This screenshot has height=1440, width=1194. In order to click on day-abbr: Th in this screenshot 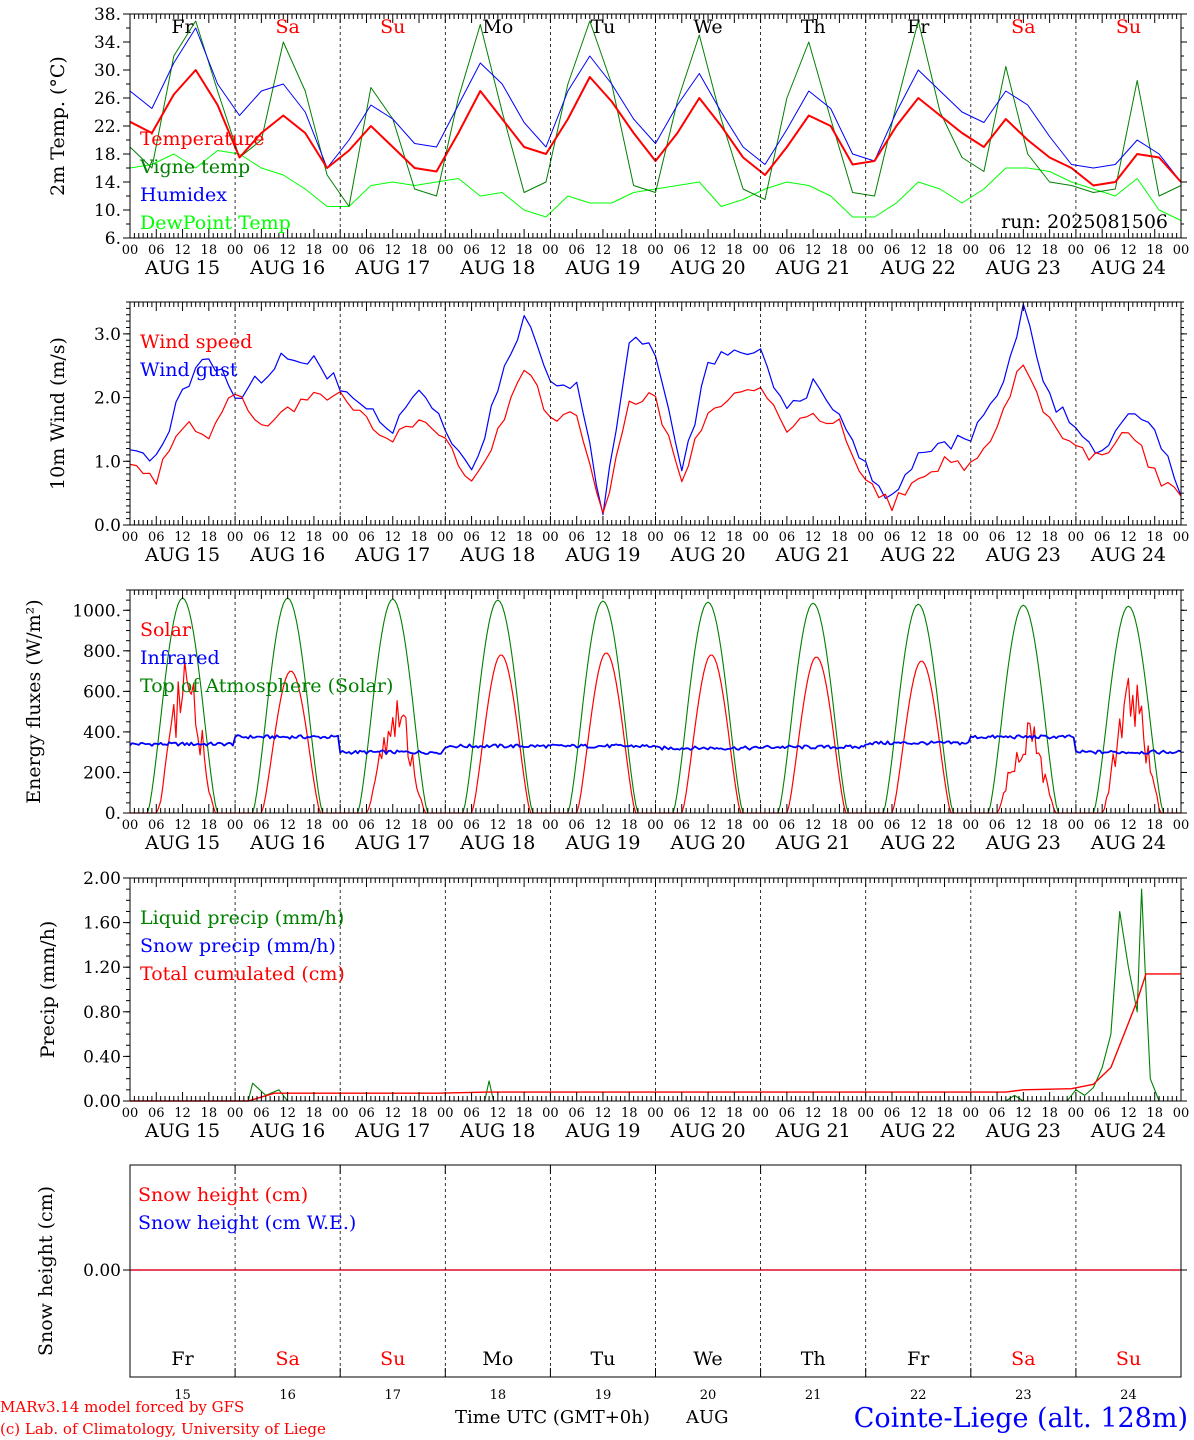, I will do `click(813, 27)`.